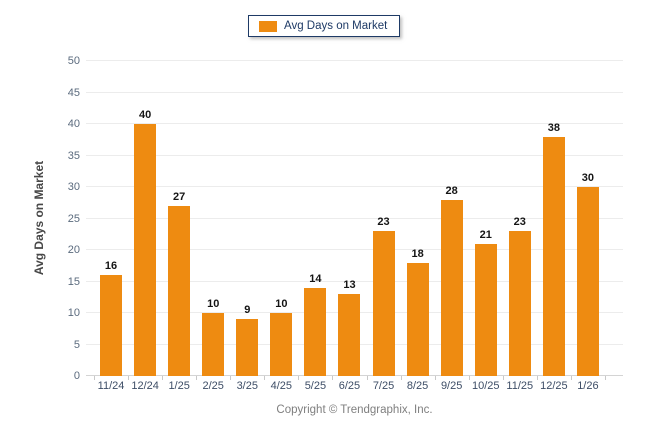  Describe the element at coordinates (554, 386) in the screenshot. I see `x-tick-label-12/25: 12/25` at that location.